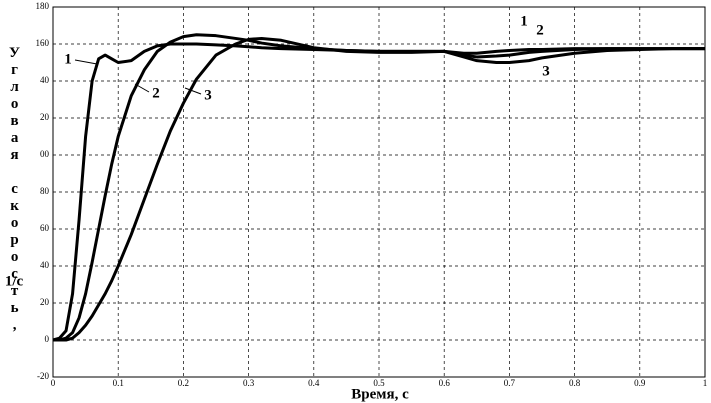 The width and height of the screenshot is (711, 403). Describe the element at coordinates (45, 228) in the screenshot. I see `y-tick-label: 60` at that location.